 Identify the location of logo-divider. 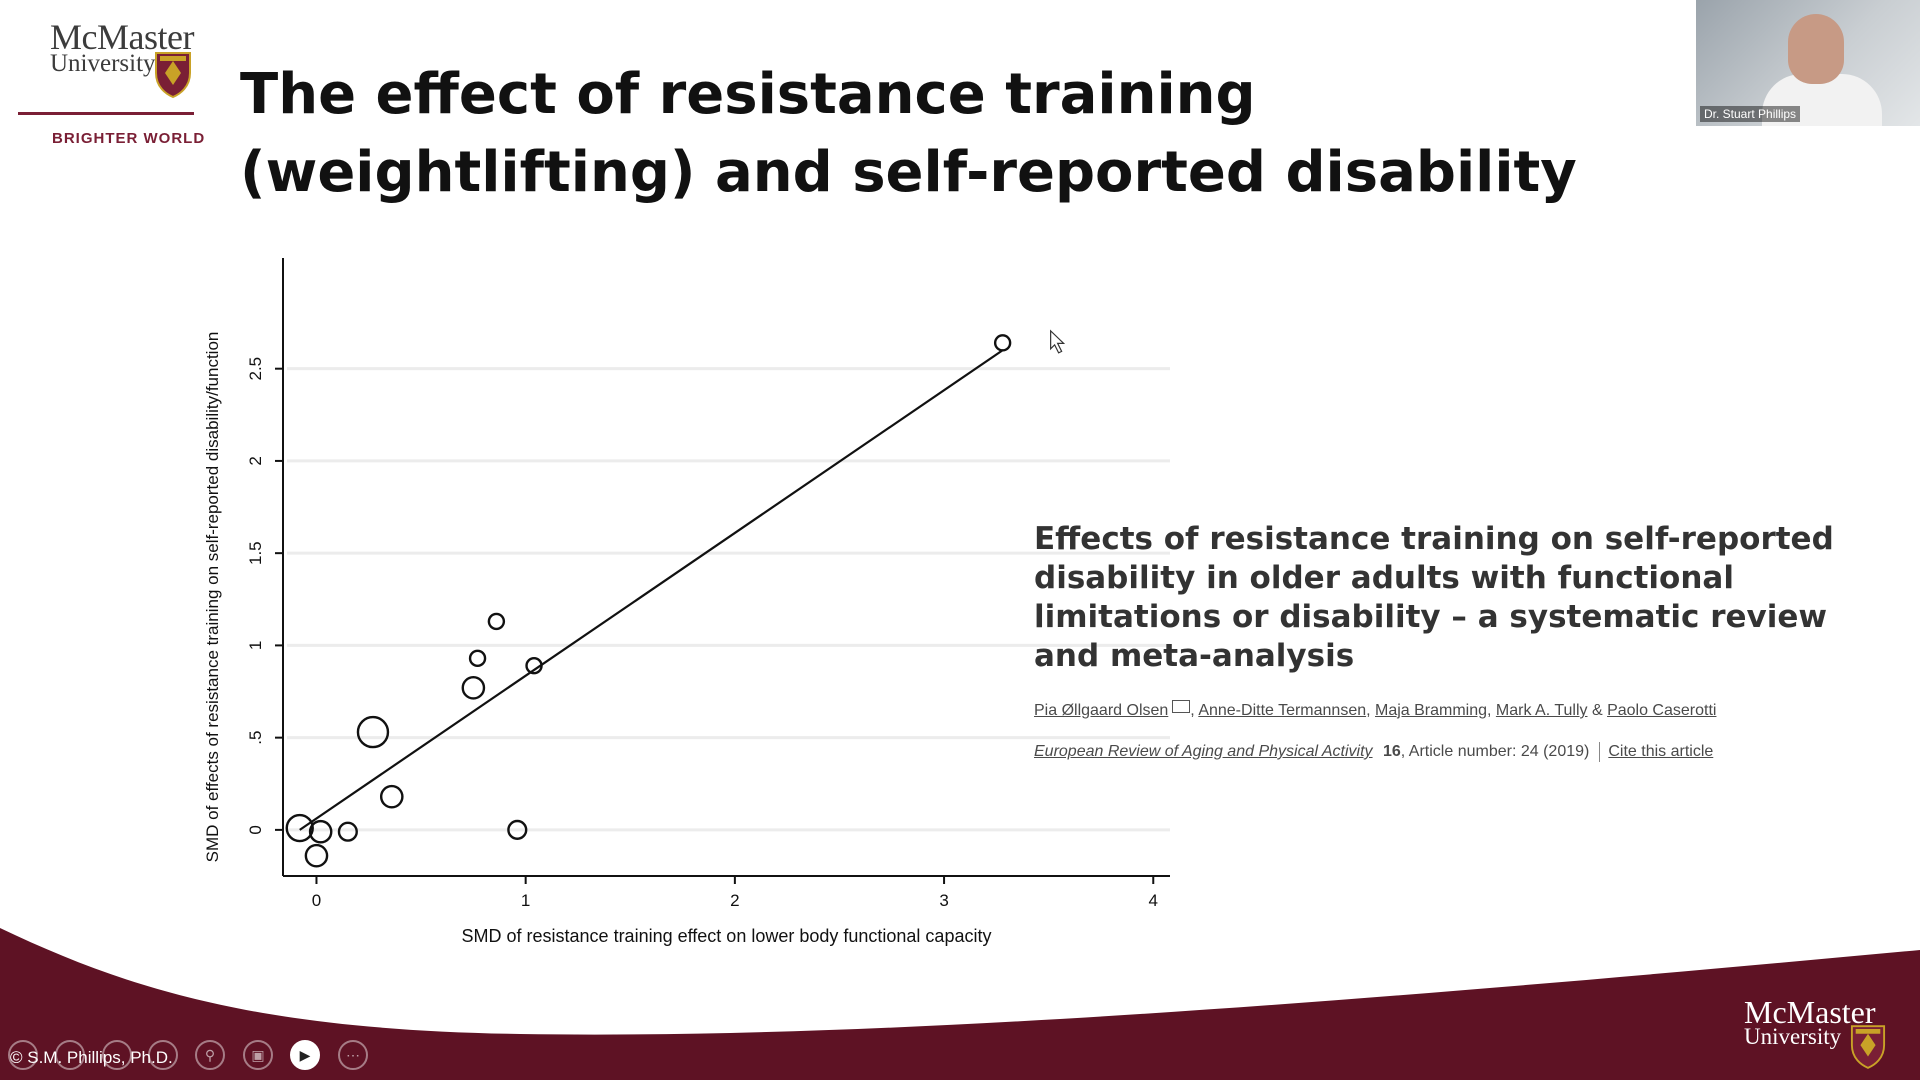
(106, 113).